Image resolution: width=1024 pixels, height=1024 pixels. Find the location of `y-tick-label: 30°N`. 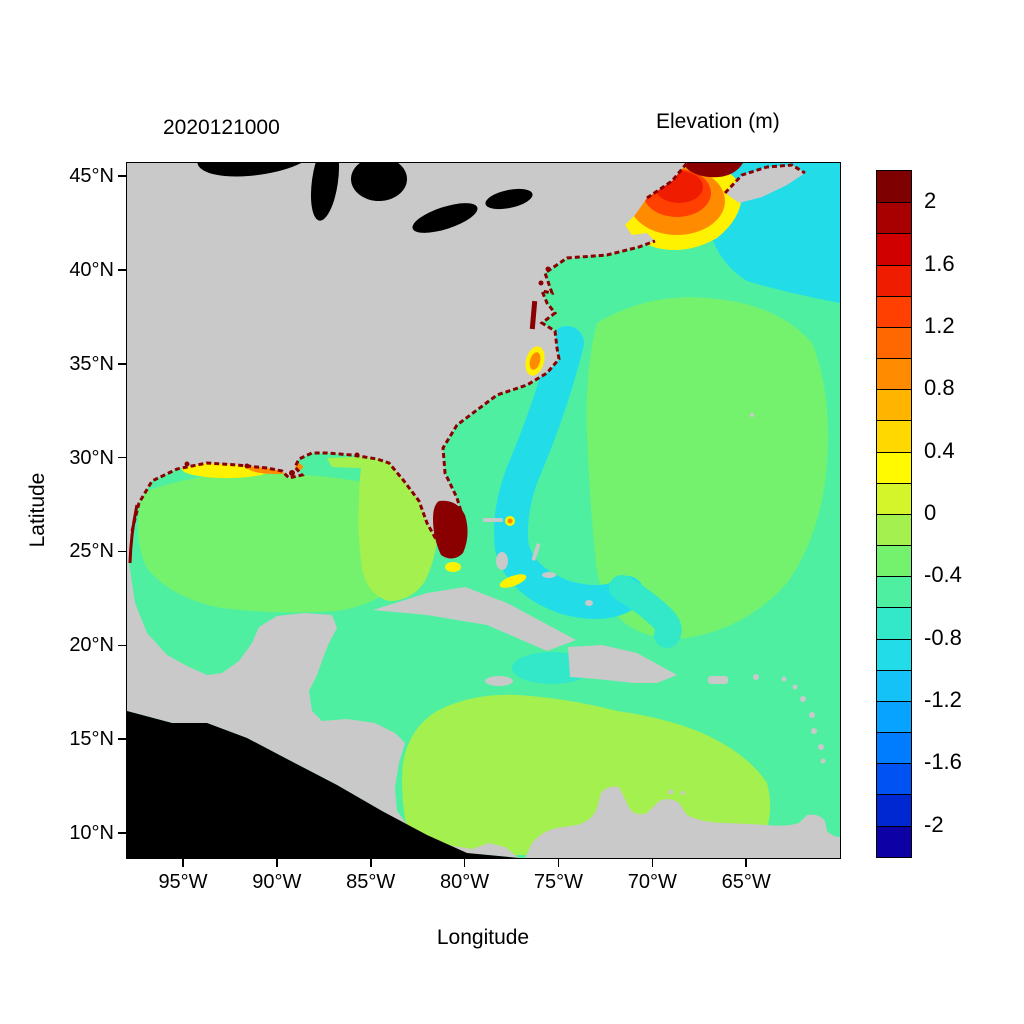

y-tick-label: 30°N is located at coordinates (91, 457).